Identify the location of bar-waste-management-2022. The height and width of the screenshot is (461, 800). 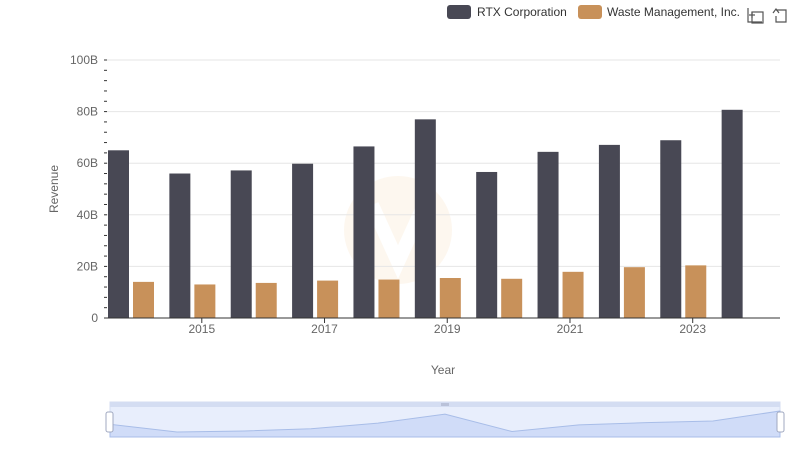
(634, 292).